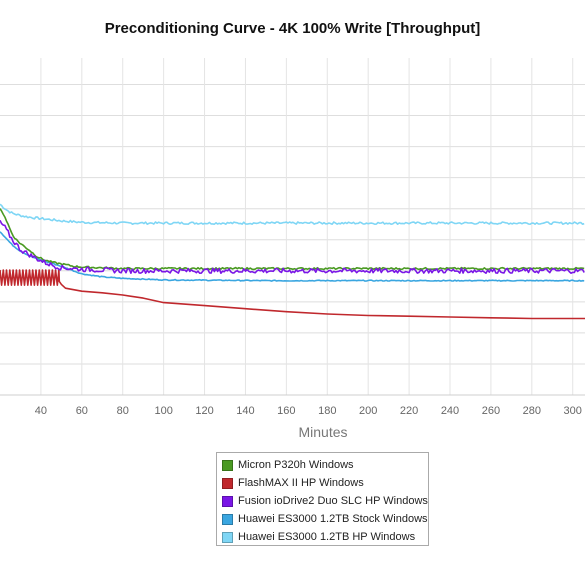 This screenshot has width=585, height=567. What do you see at coordinates (327, 411) in the screenshot?
I see `x-tick-label: 180` at bounding box center [327, 411].